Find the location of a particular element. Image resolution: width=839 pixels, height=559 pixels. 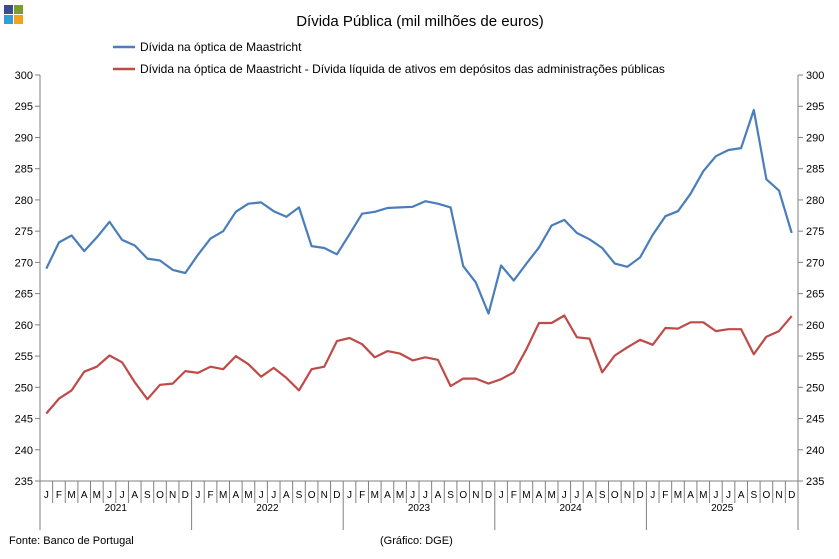

y-tick-label-right: 300 is located at coordinates (815, 76).